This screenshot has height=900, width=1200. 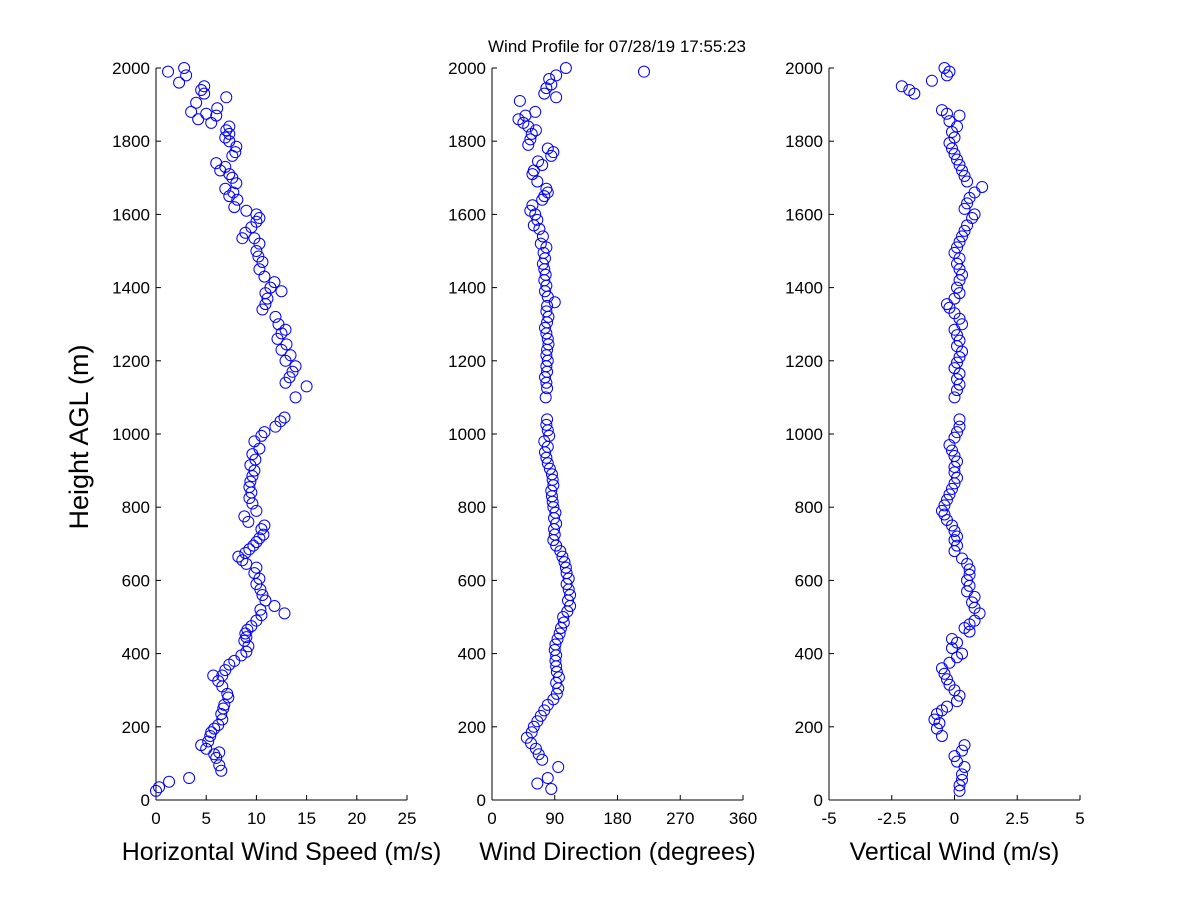 What do you see at coordinates (282, 852) in the screenshot?
I see `x-axis-label: Horizontal Wind Speed (m/s)` at bounding box center [282, 852].